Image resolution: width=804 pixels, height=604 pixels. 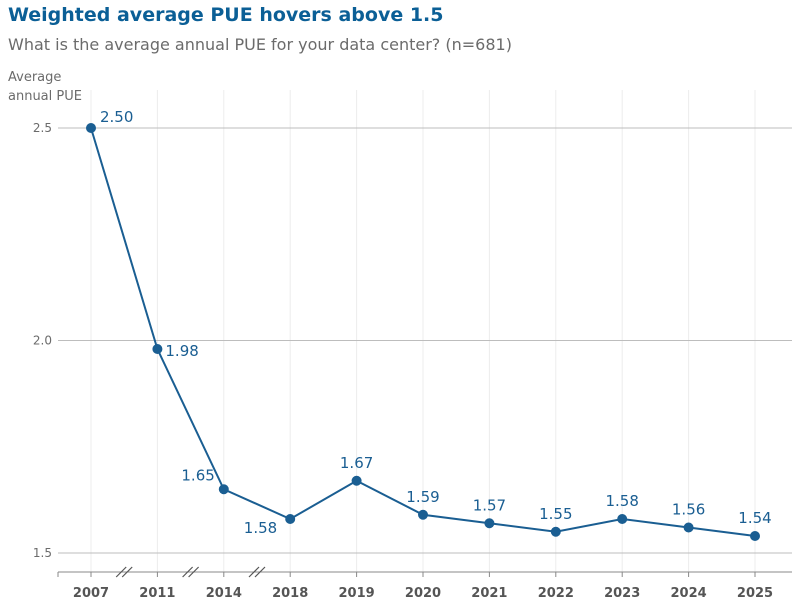 What do you see at coordinates (45, 87) in the screenshot?
I see `y-axis-label: Average annual PUE` at bounding box center [45, 87].